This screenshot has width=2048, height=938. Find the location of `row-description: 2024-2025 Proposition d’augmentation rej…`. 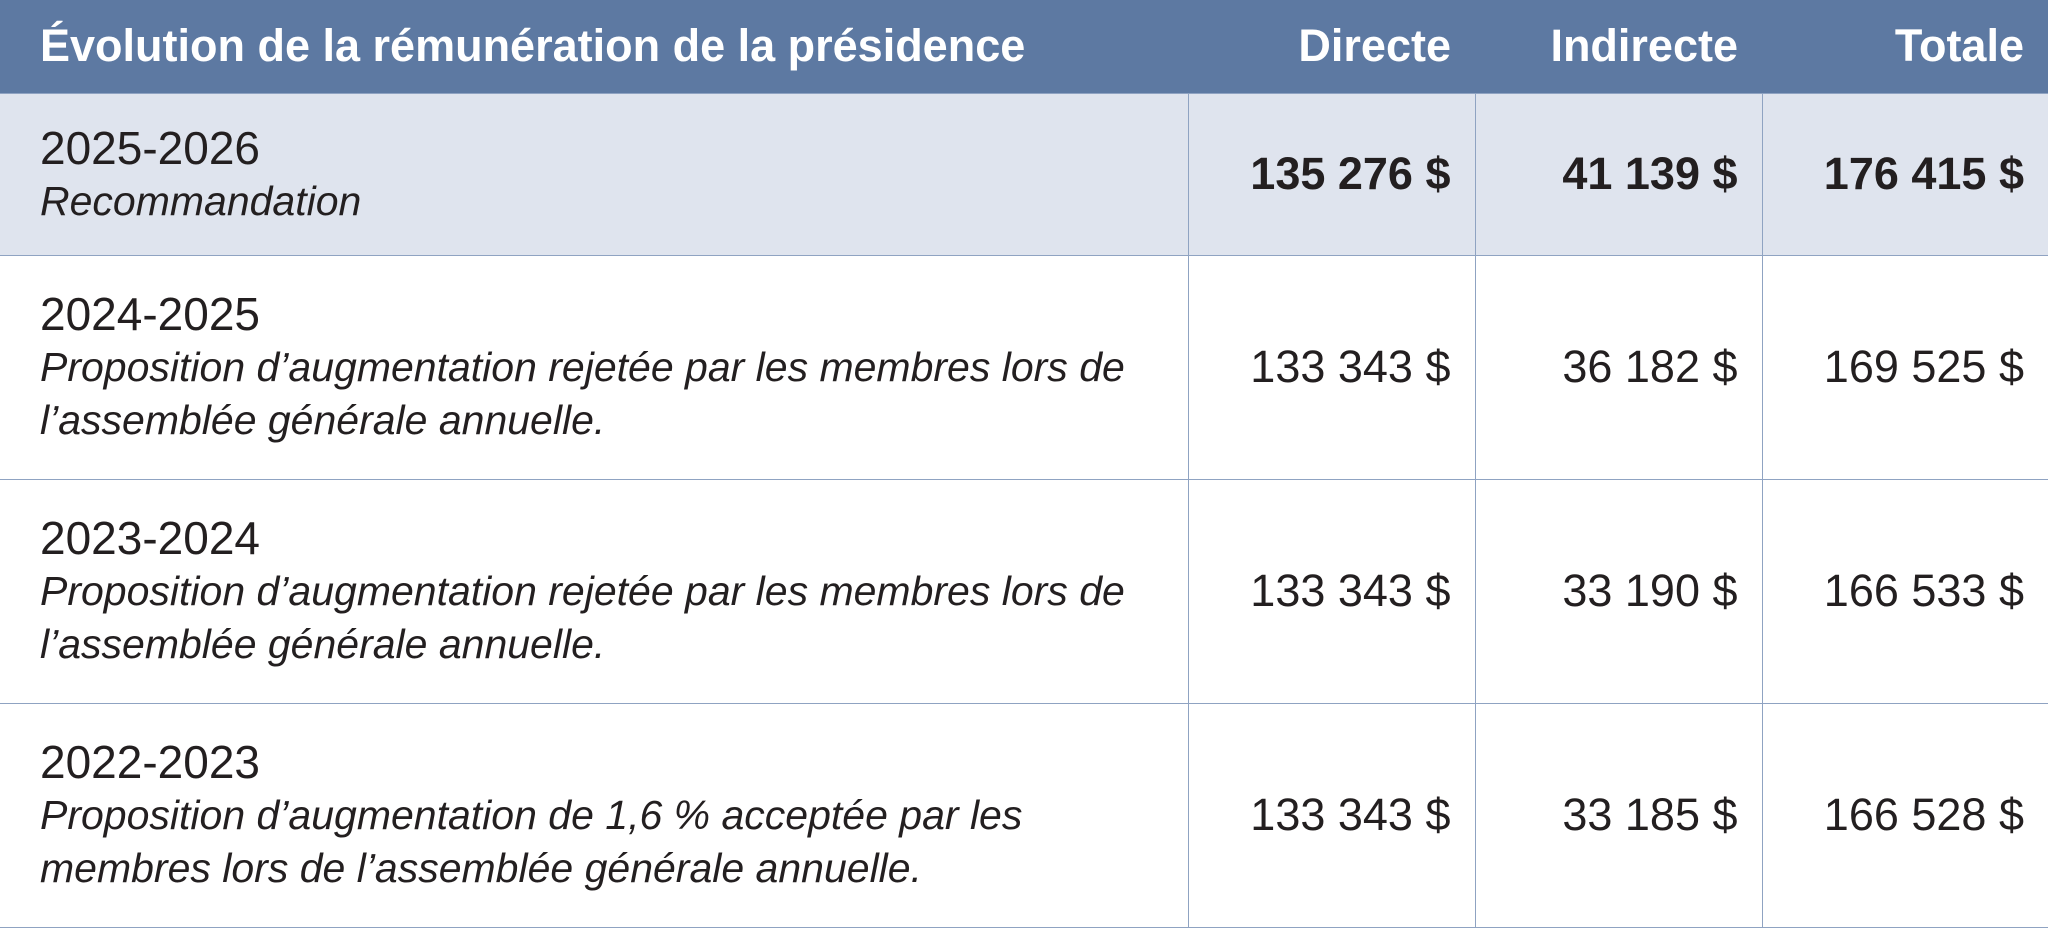

row-description: 2024-2025 Proposition d’augmentation rej… is located at coordinates (594, 367).